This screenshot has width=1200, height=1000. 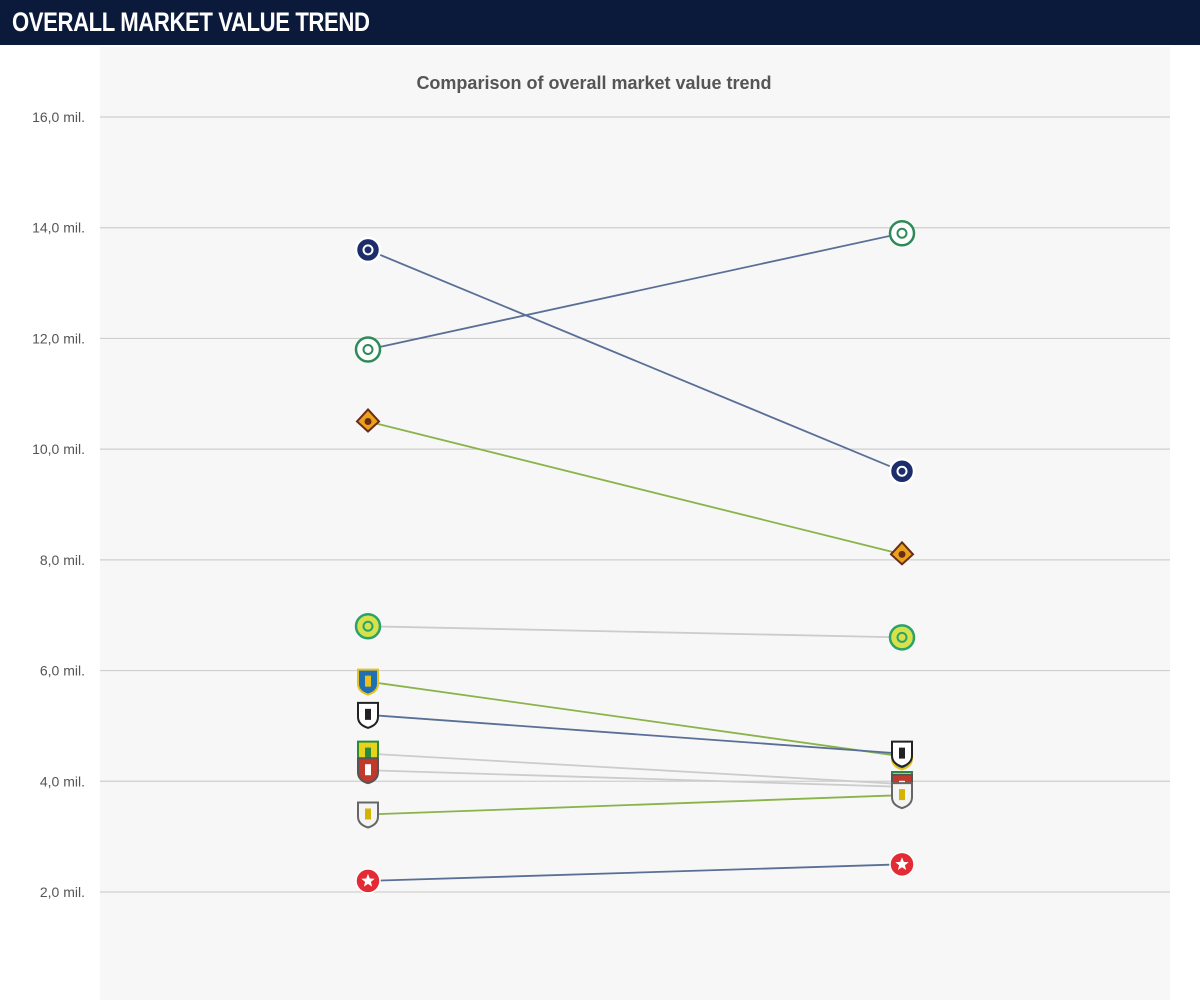 What do you see at coordinates (62, 781) in the screenshot?
I see `y-tick-label: 4,0 mil.` at bounding box center [62, 781].